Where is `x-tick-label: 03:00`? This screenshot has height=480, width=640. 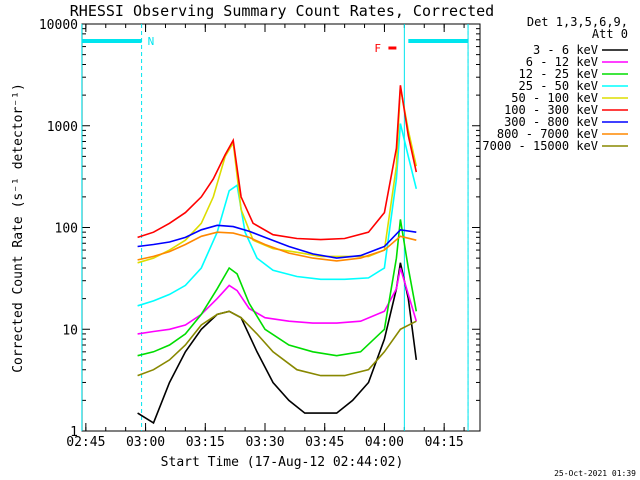 x-tick-label: 03:00 is located at coordinates (145, 442).